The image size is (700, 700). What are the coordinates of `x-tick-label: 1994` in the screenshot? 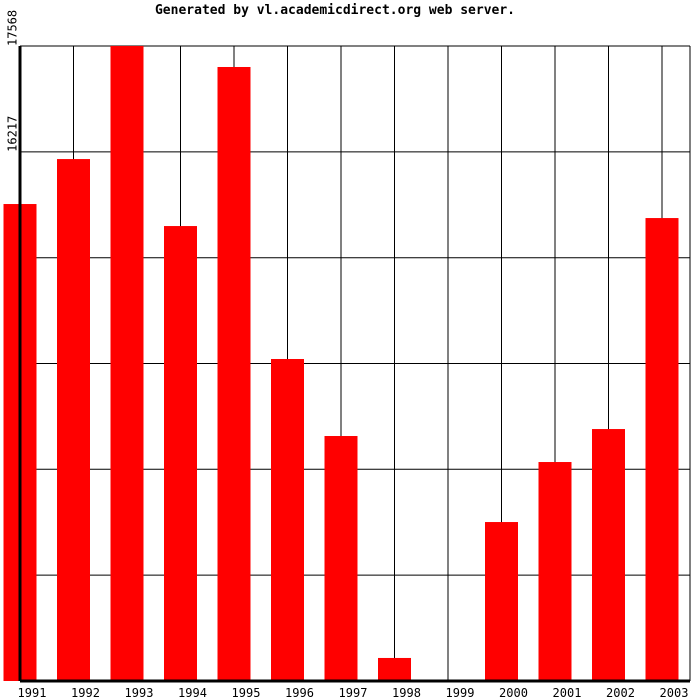 It's located at (192, 693).